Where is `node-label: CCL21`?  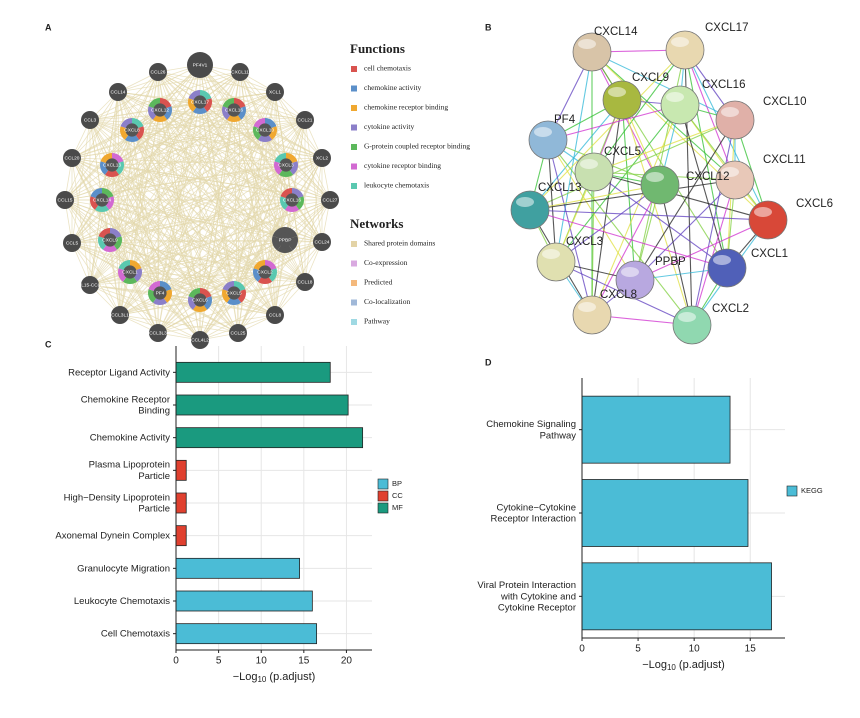
node-label: CCL21 is located at coordinates (305, 120).